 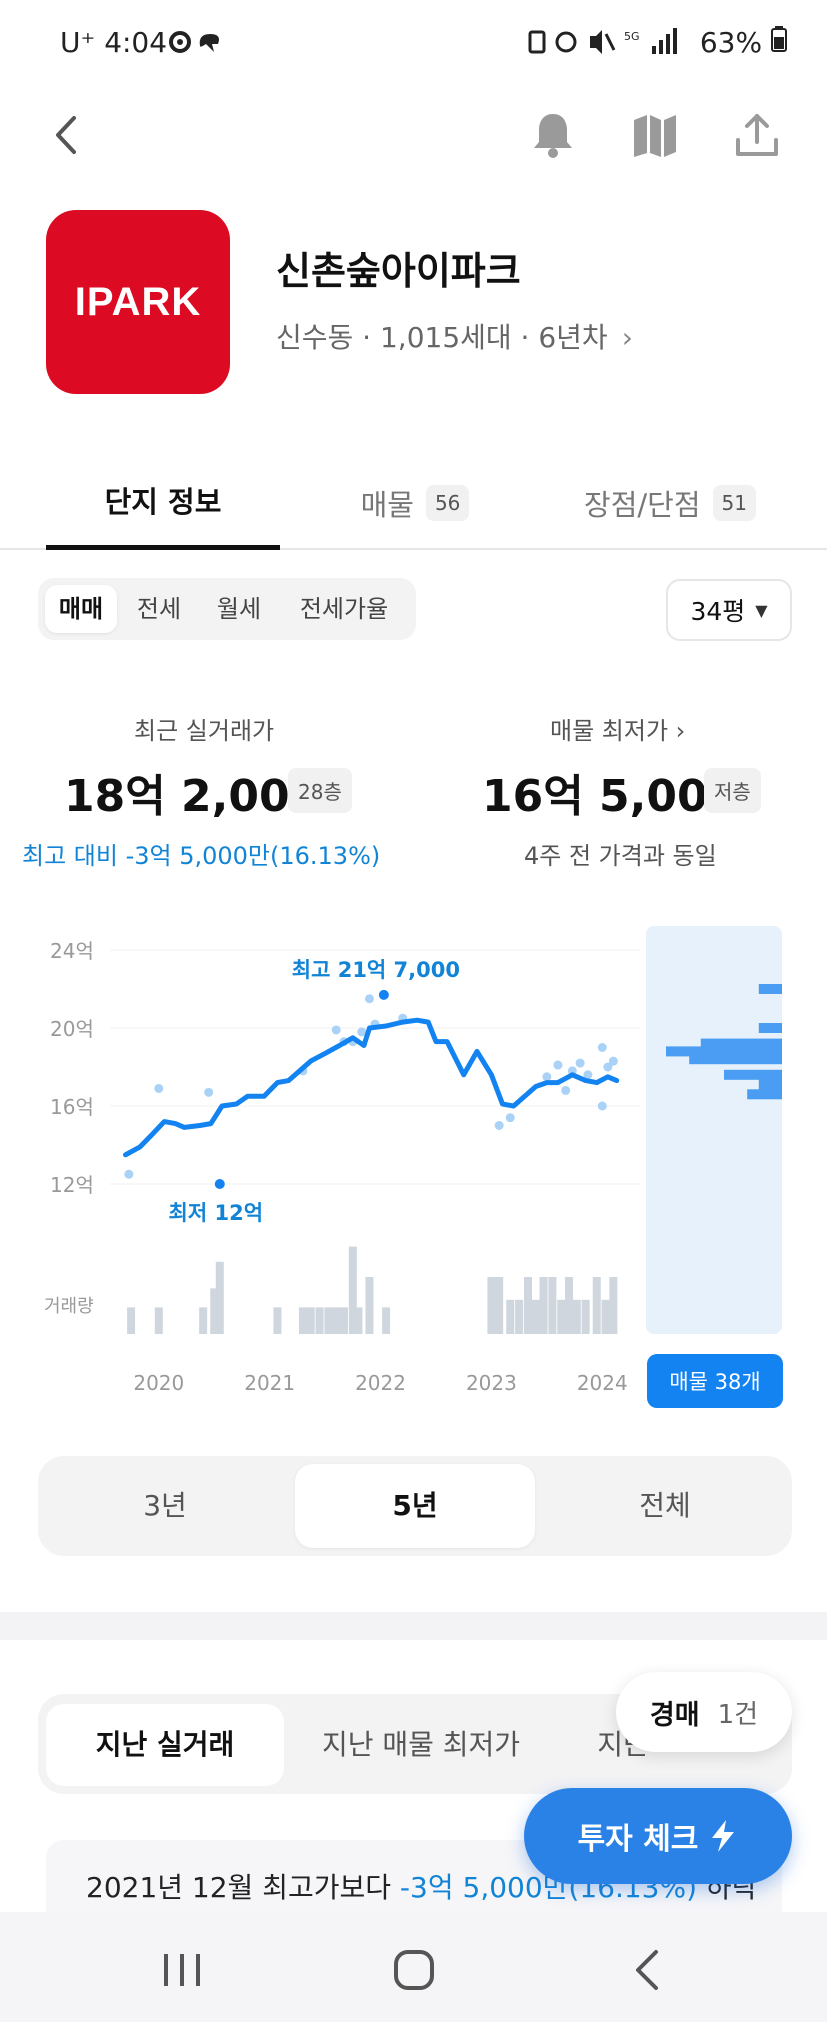 I want to click on system-nav-bar, so click(x=413, y=1967).